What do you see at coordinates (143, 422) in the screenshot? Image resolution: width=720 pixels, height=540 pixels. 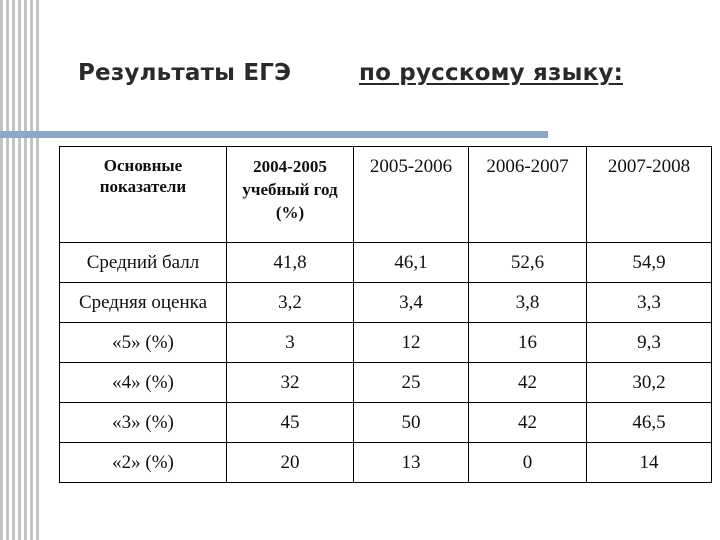 I see `row-label: «3» (%)` at bounding box center [143, 422].